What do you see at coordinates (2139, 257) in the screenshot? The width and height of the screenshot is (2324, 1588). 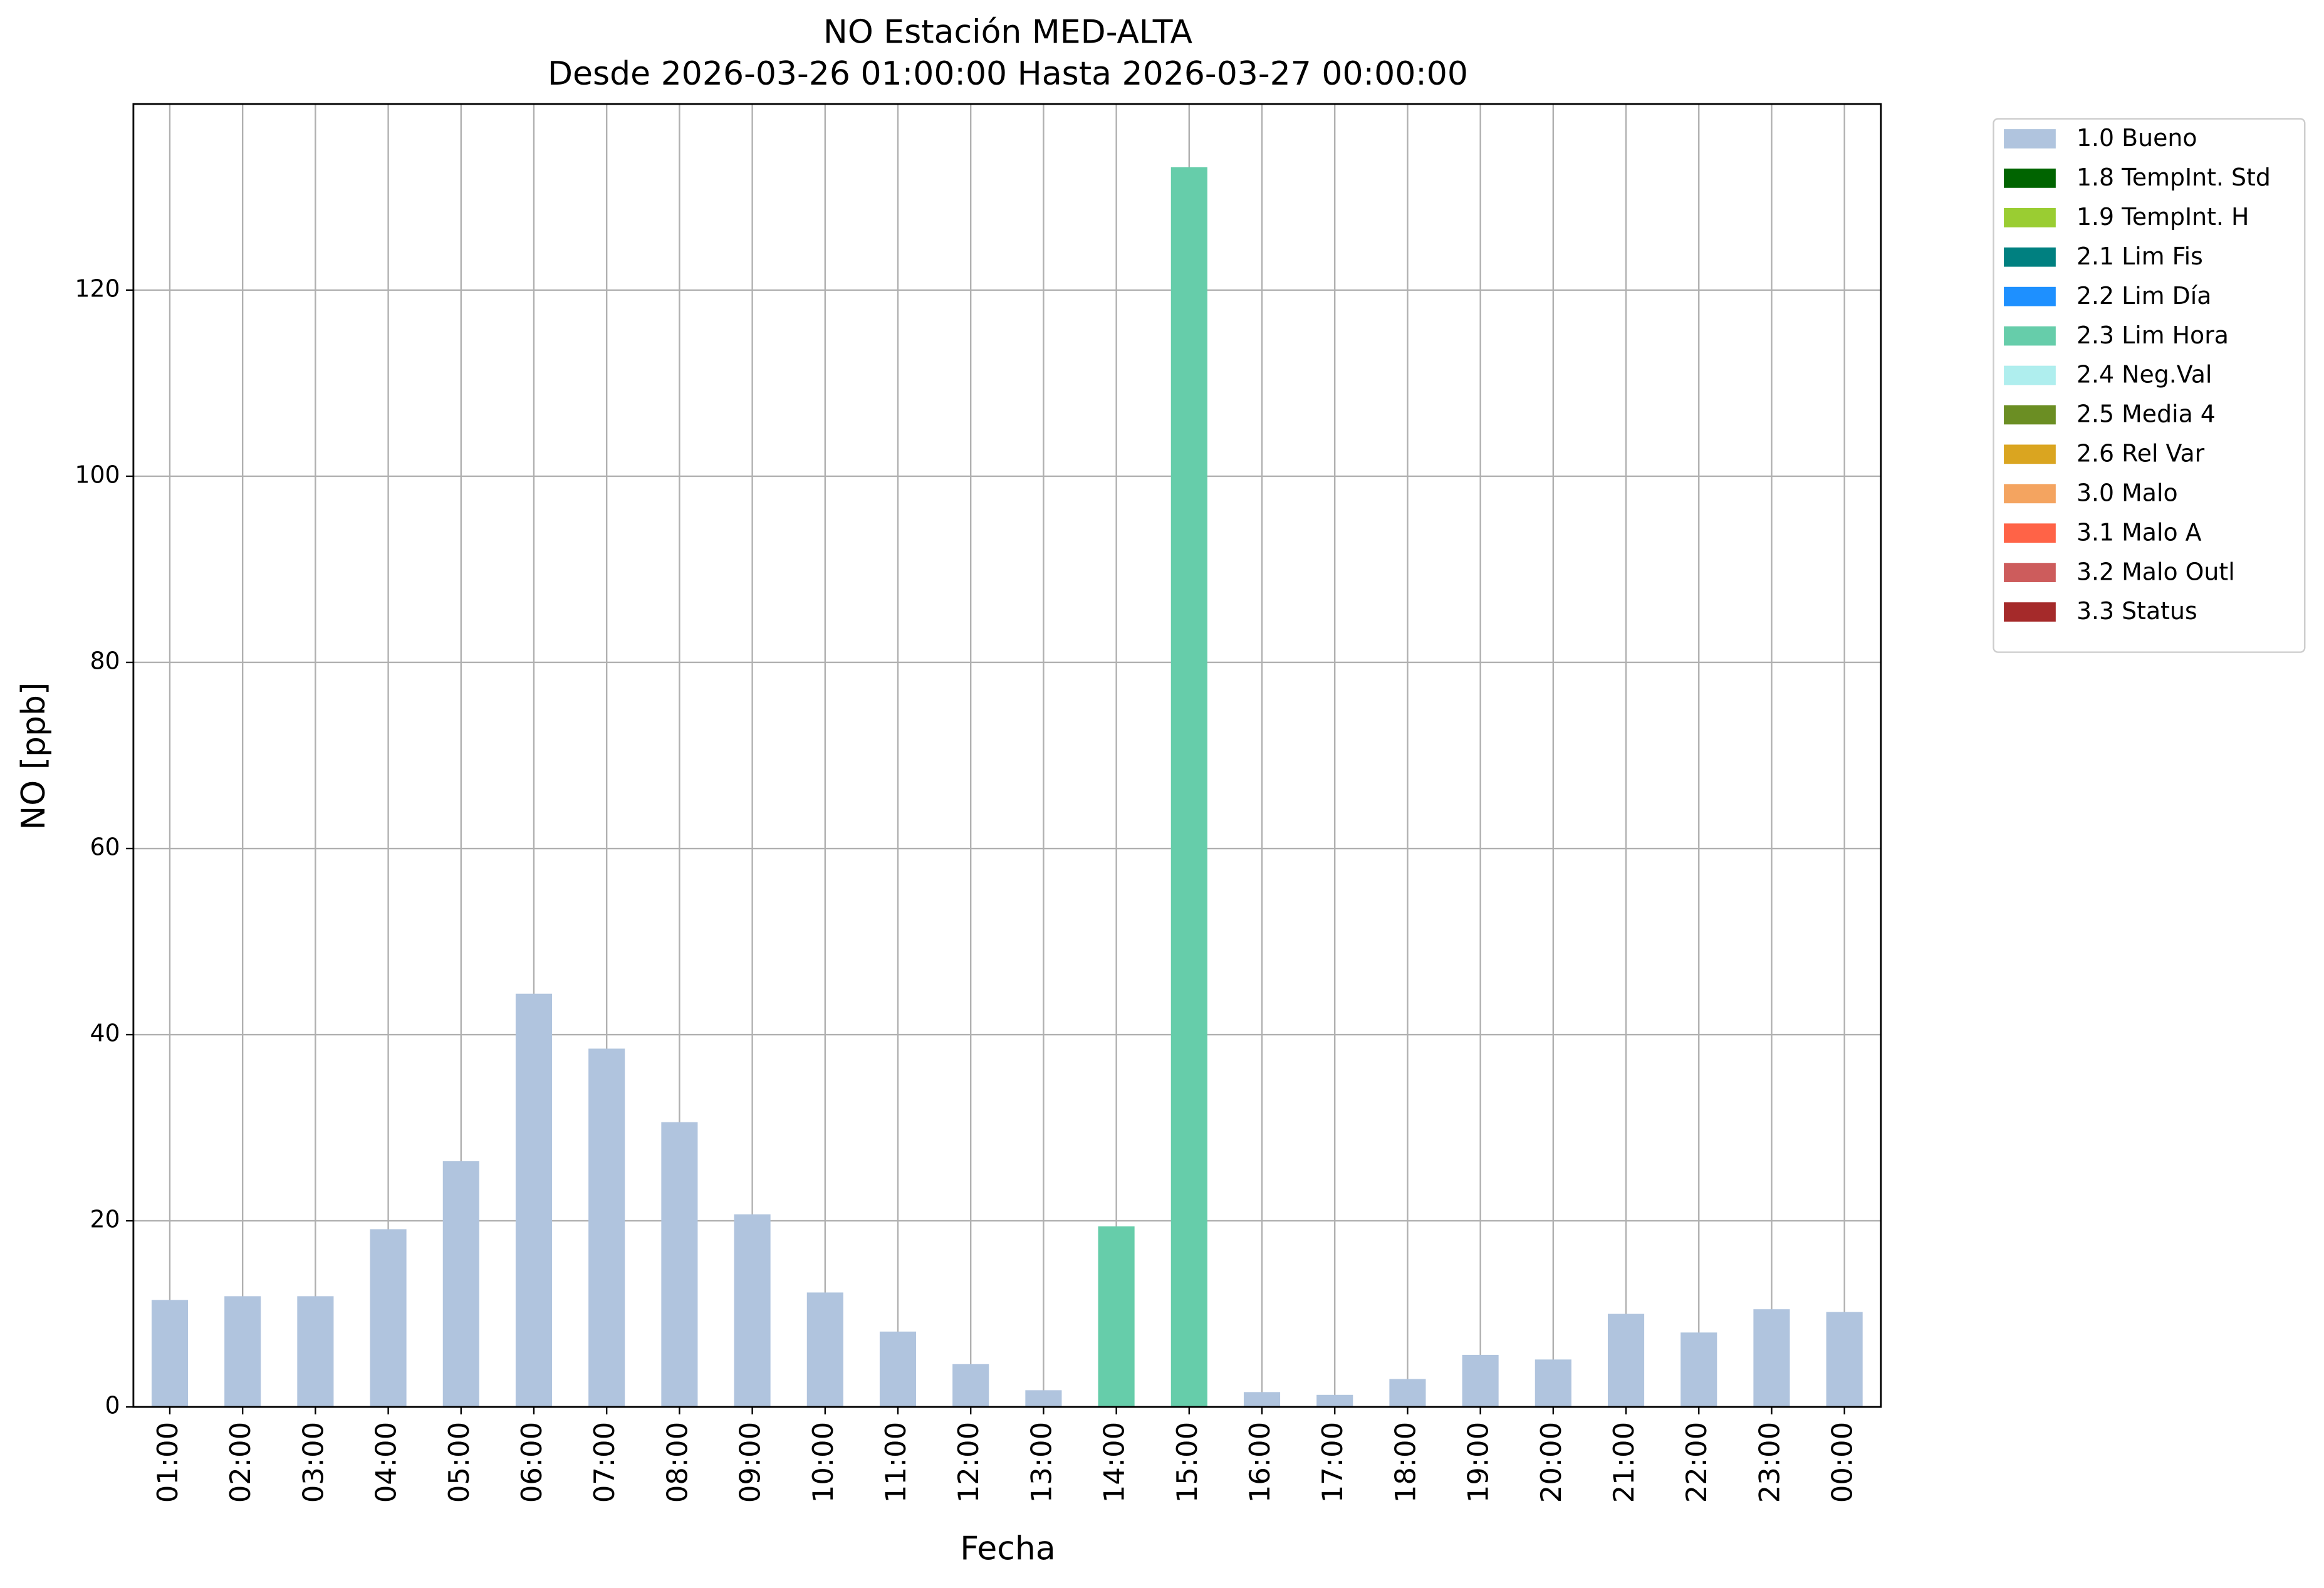 I see `legend-label: 2.1 Lim Fis` at bounding box center [2139, 257].